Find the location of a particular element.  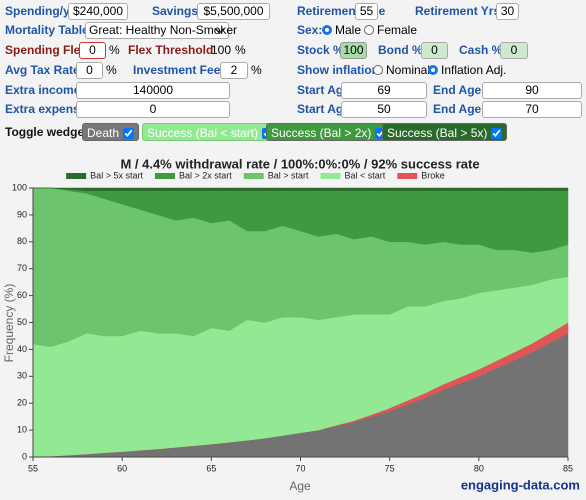

legend-label: Bal > 2x start is located at coordinates (205, 175).